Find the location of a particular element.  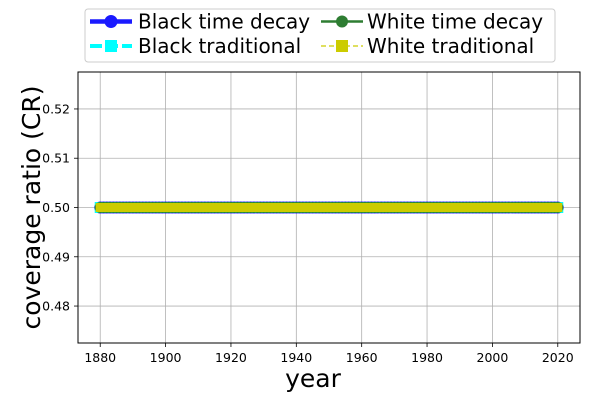

y-axis-label: coverage ratio (CR) is located at coordinates (31, 208).